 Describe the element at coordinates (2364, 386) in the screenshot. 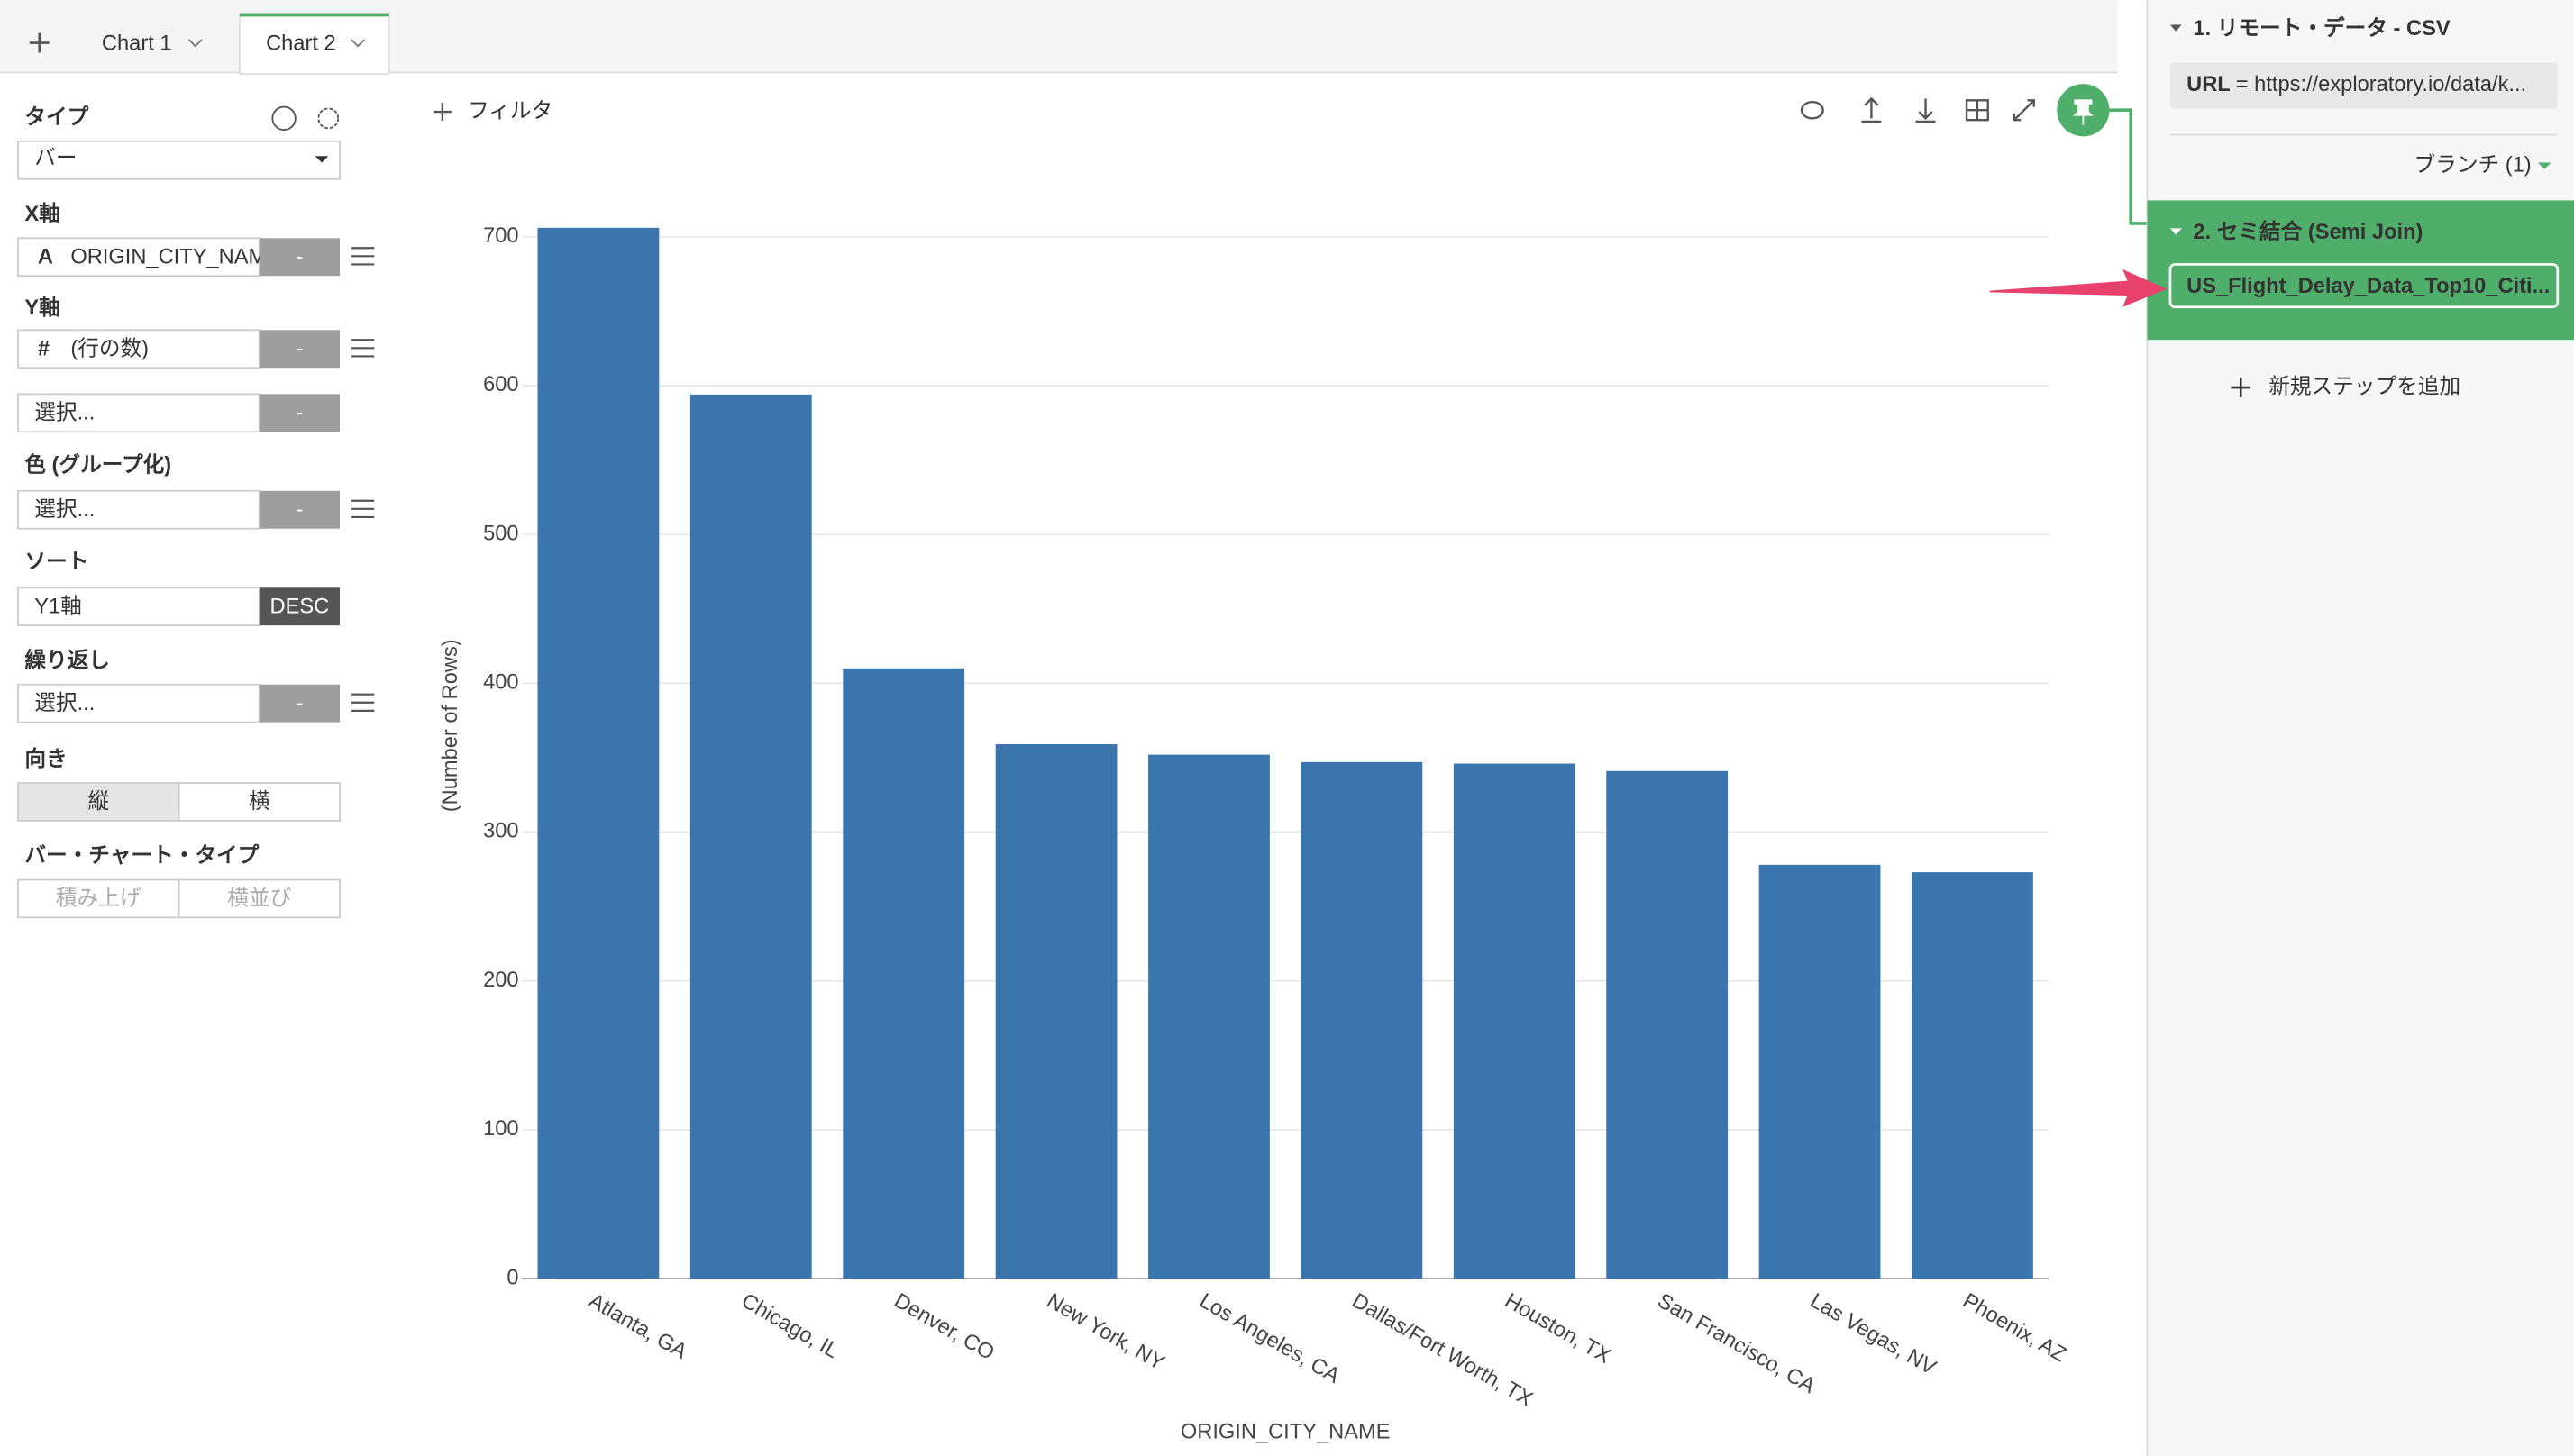

I see `add-step-button: 新規ステップを追加` at that location.